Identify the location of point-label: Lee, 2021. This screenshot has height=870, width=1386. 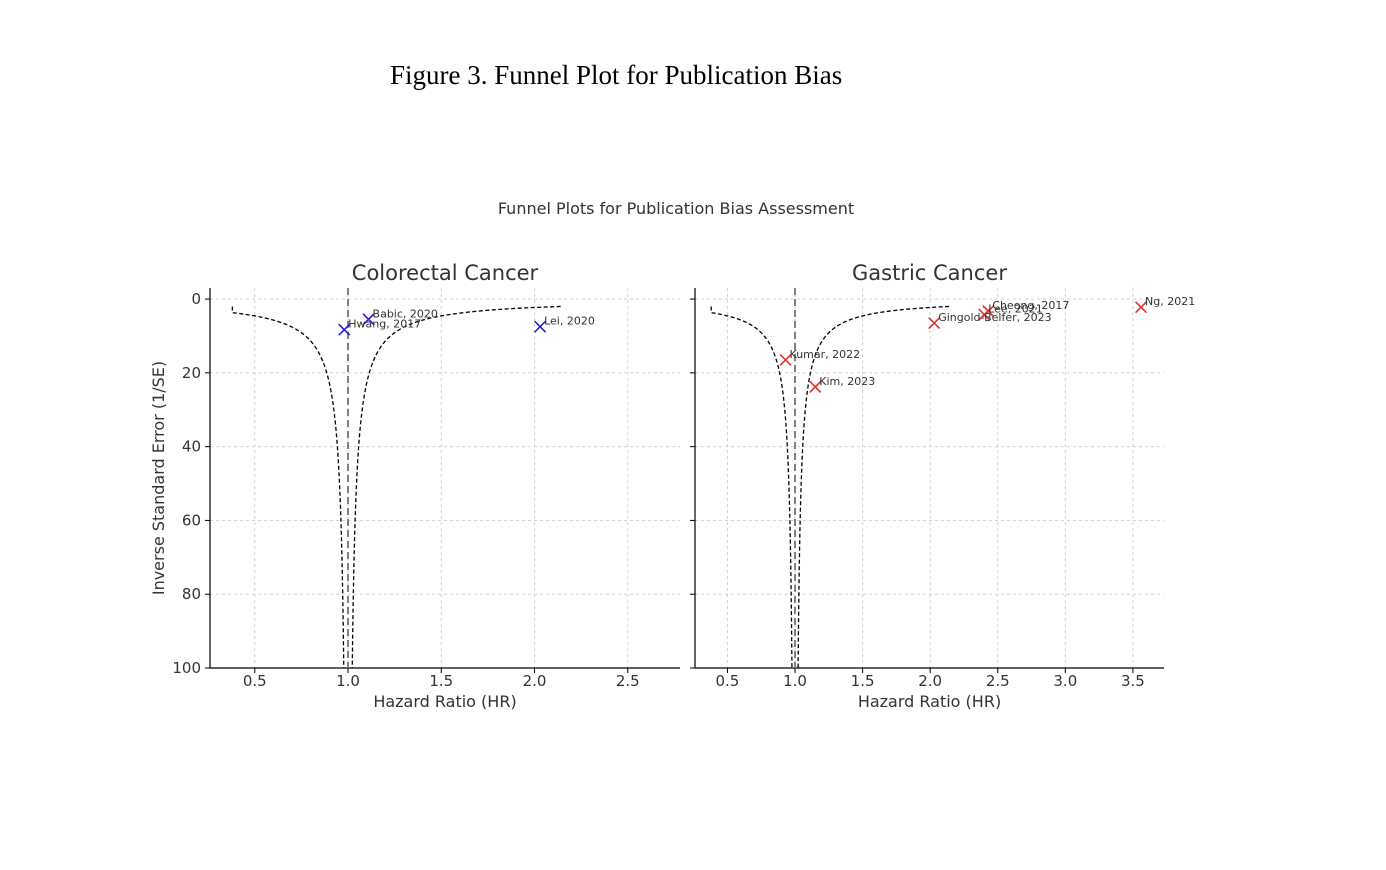
(1015, 309).